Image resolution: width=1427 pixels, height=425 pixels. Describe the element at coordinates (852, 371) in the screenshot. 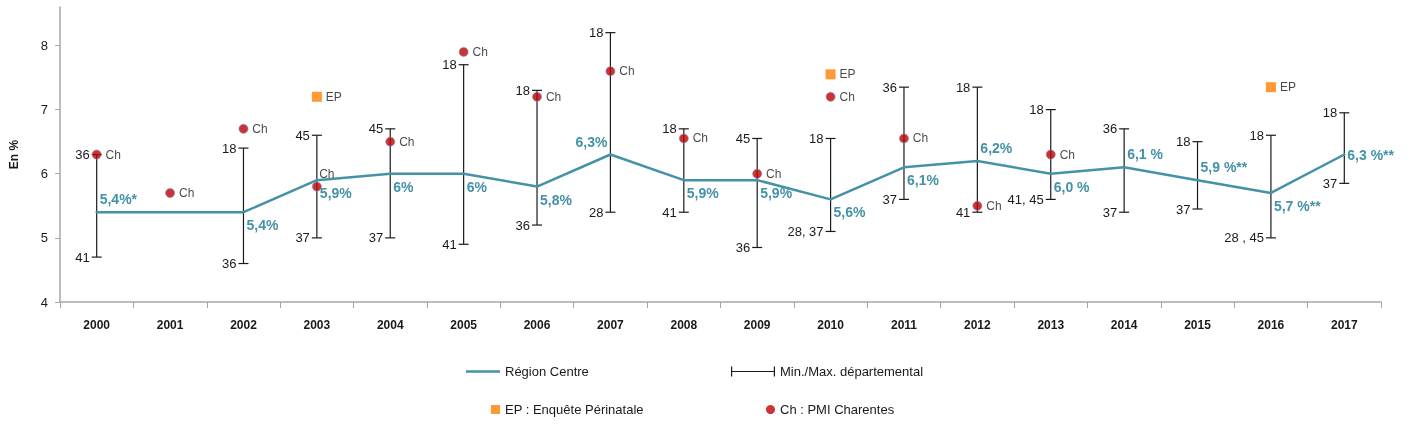

I see `text: Min./Max. départemental` at that location.